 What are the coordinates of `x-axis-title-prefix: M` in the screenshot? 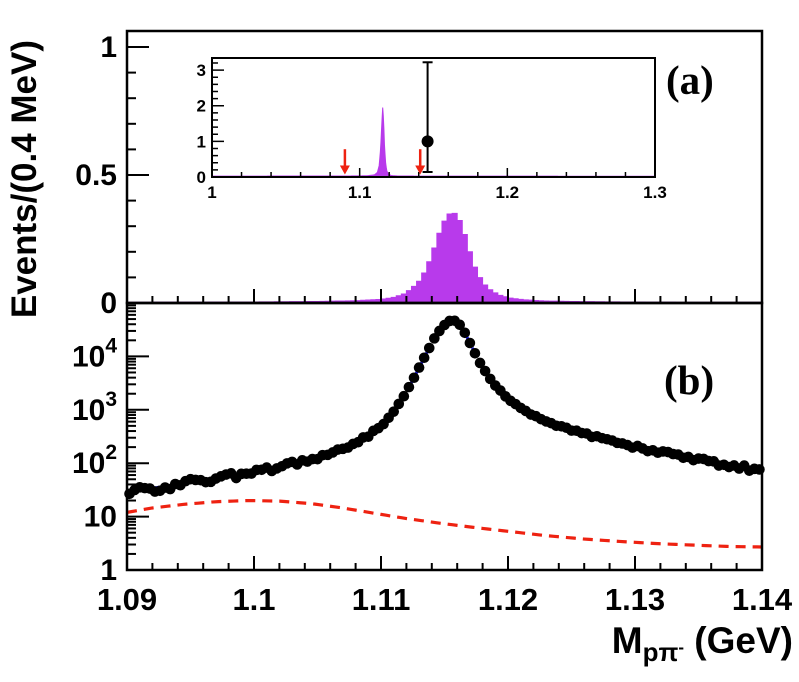 It's located at (627, 640).